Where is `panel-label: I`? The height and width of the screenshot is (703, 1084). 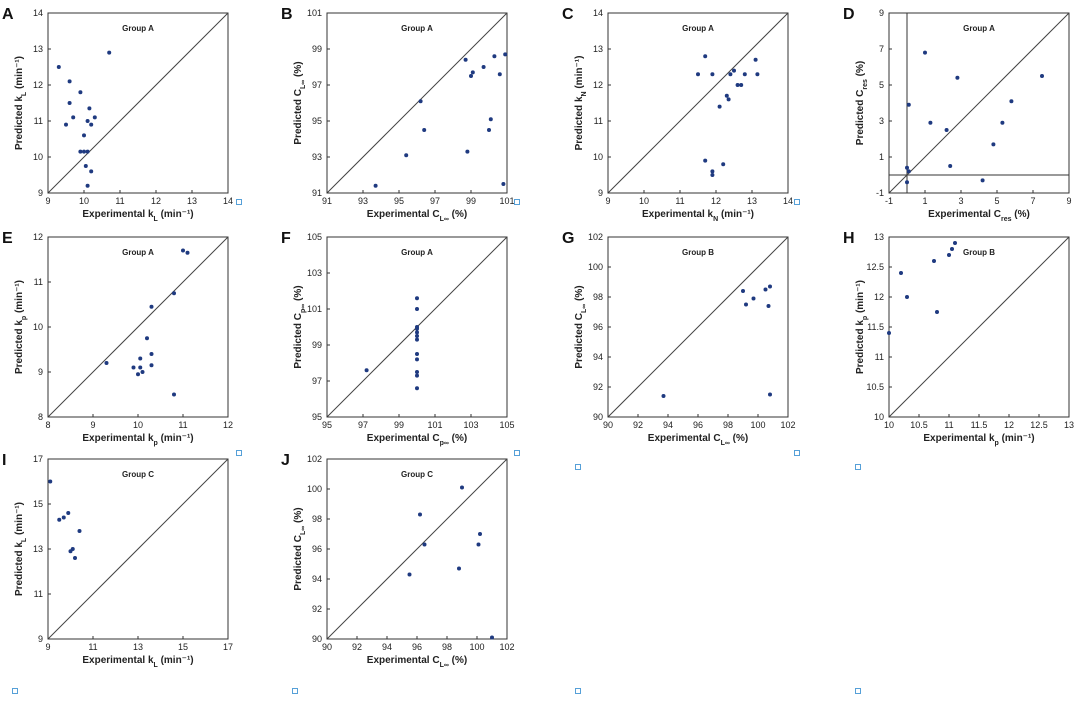
panel-label: I is located at coordinates (4, 460).